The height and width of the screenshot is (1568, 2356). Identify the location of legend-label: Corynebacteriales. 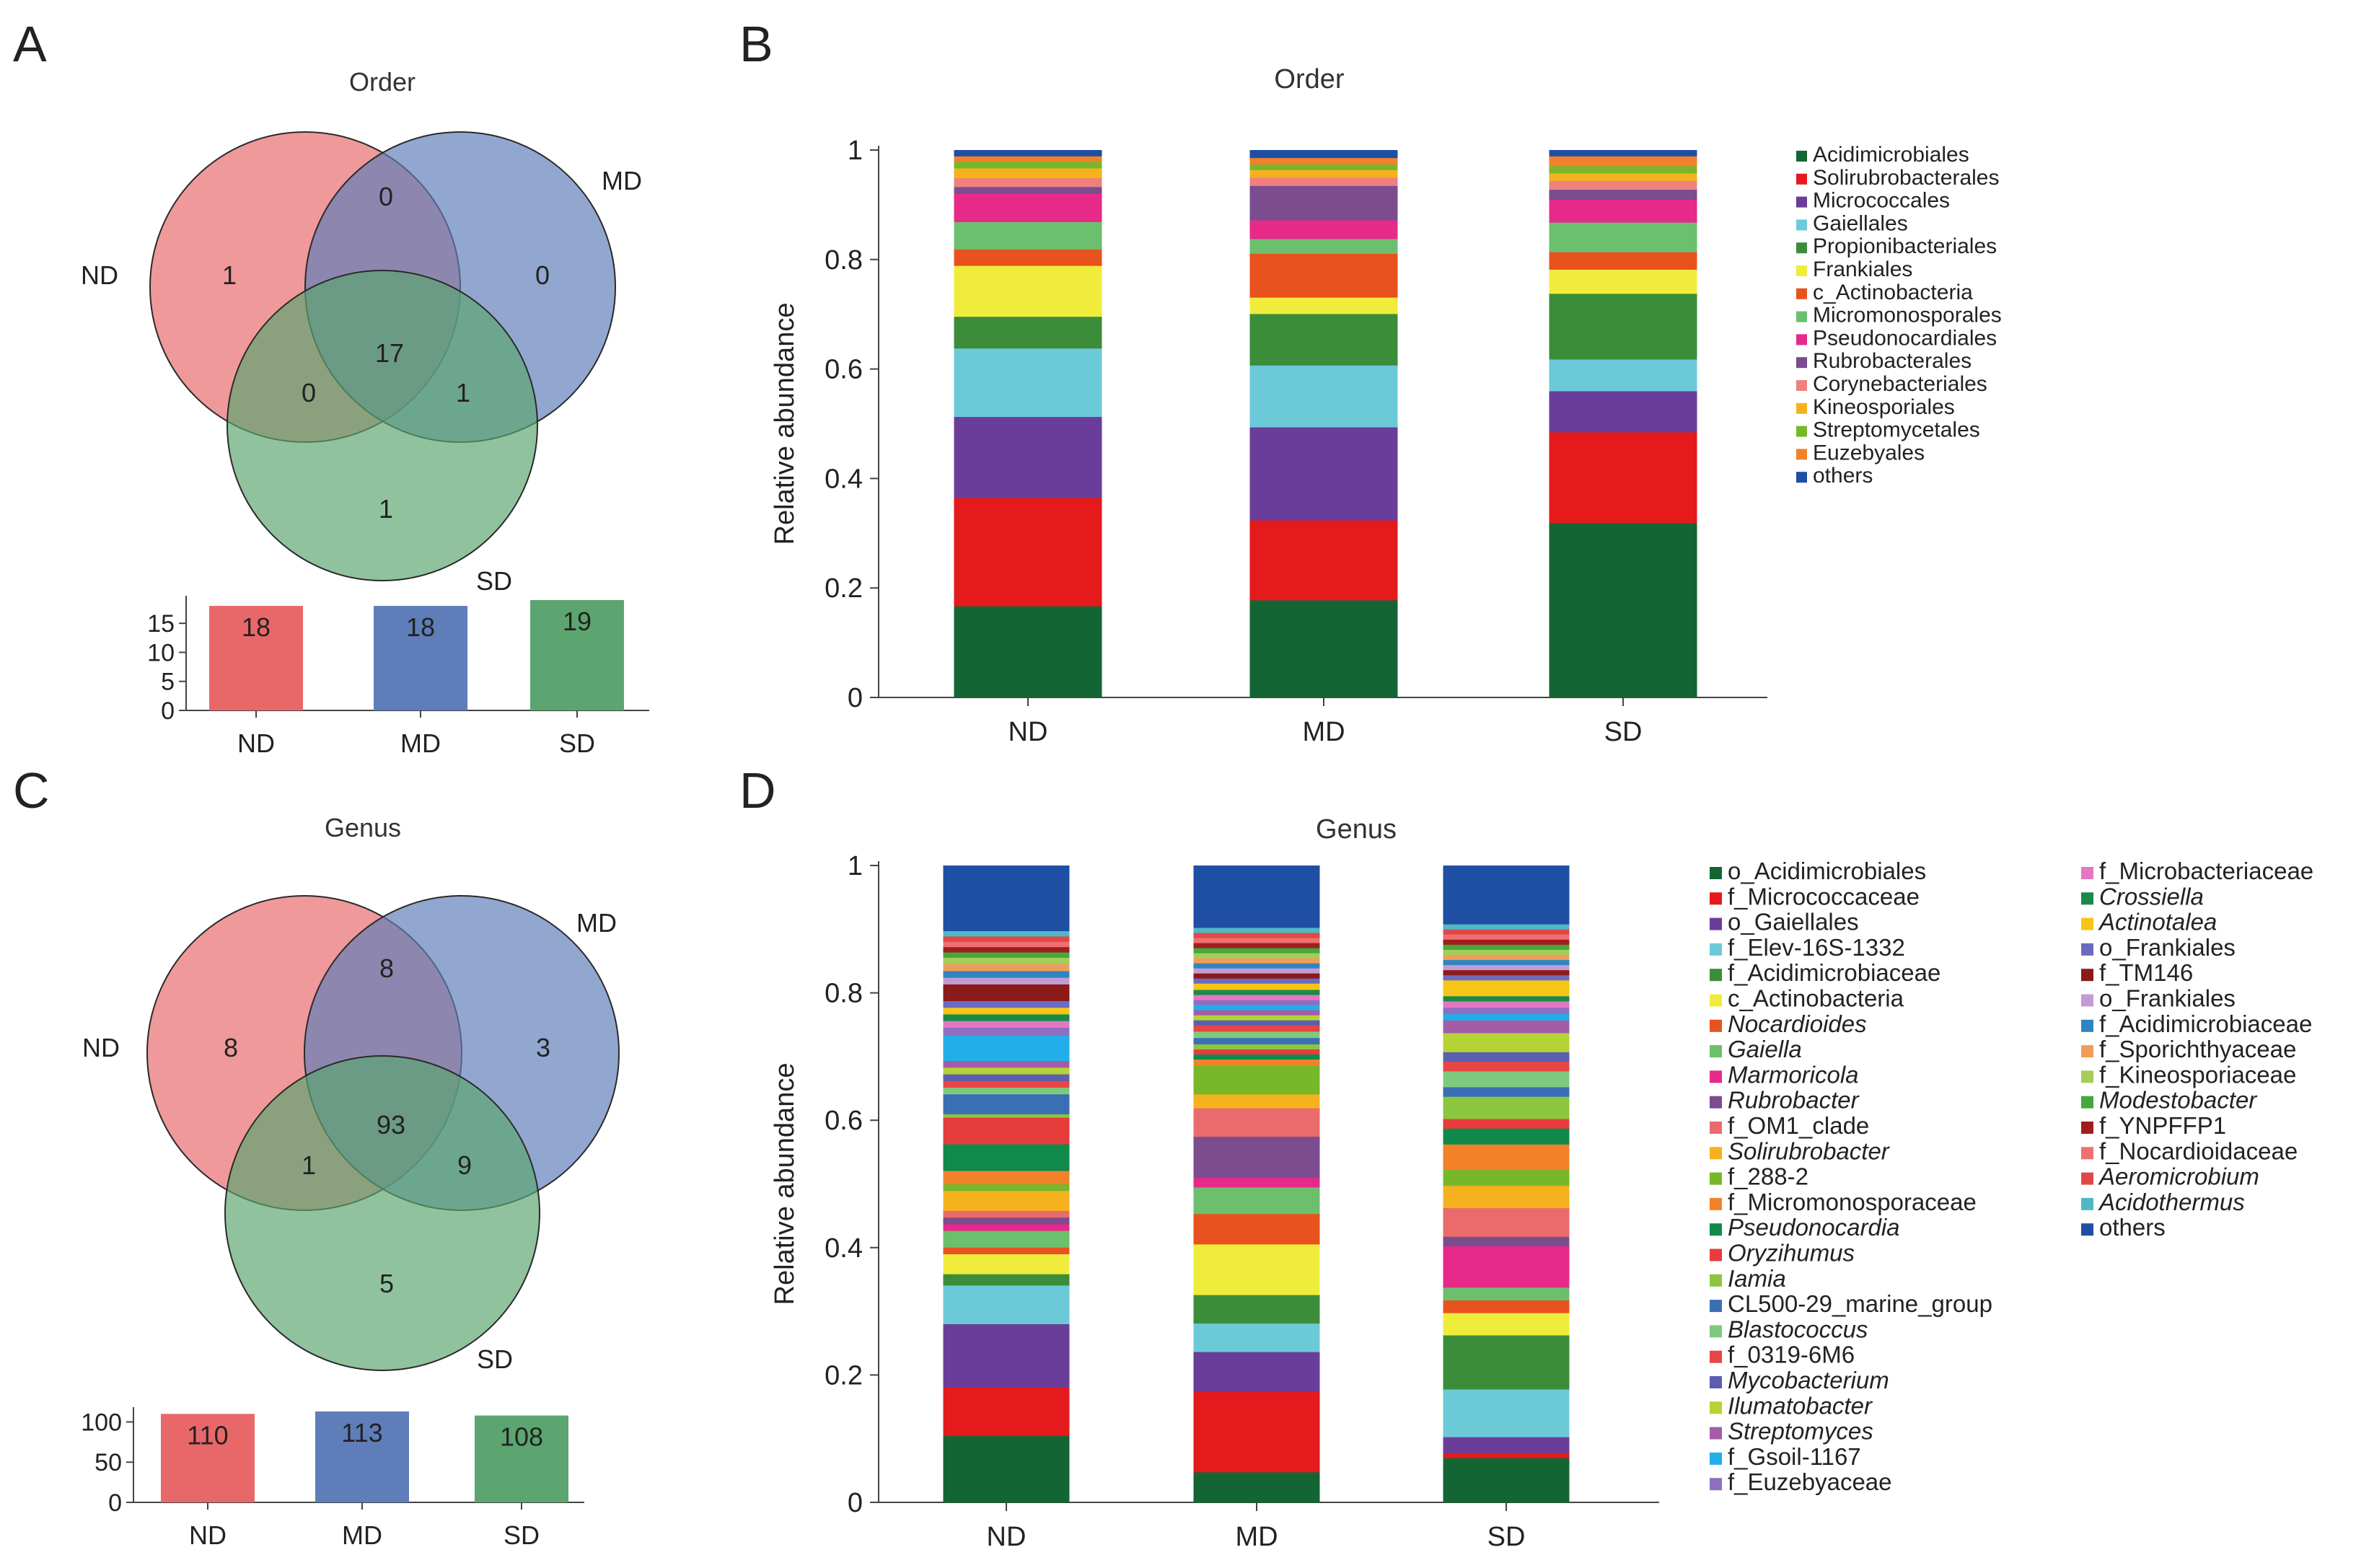
(1900, 384).